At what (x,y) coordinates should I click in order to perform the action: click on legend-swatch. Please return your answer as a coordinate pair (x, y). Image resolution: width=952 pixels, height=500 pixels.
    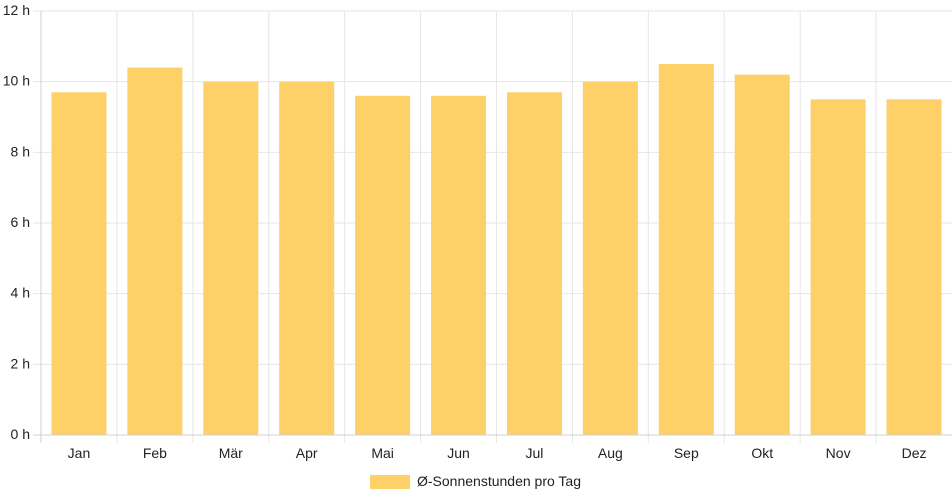
    Looking at the image, I should click on (390, 482).